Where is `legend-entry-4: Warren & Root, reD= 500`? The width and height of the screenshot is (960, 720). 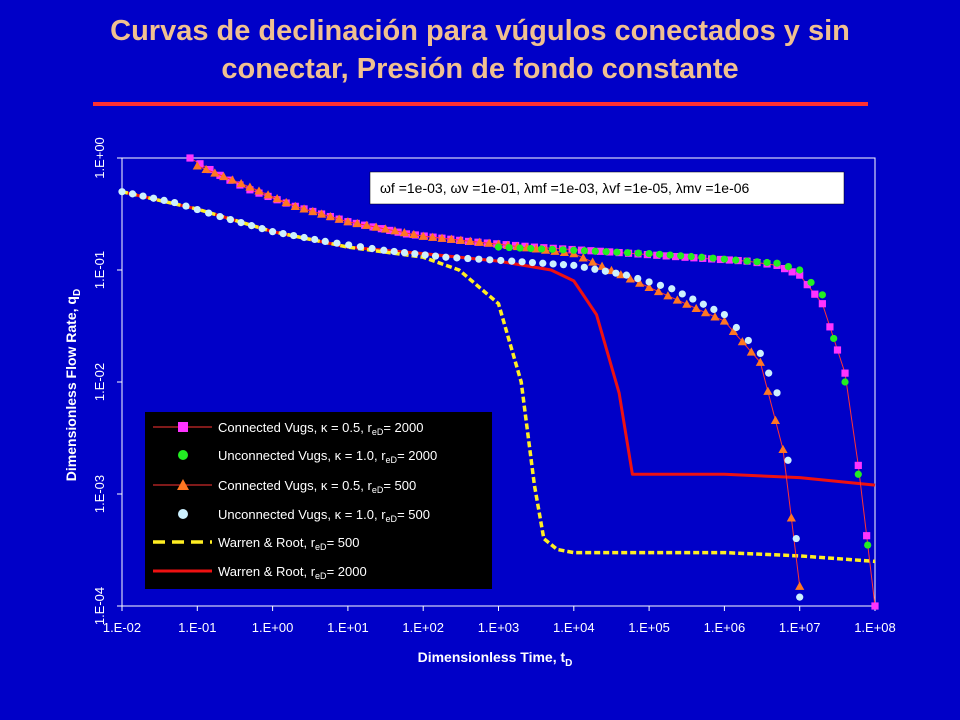 legend-entry-4: Warren & Root, reD= 500 is located at coordinates (256, 543).